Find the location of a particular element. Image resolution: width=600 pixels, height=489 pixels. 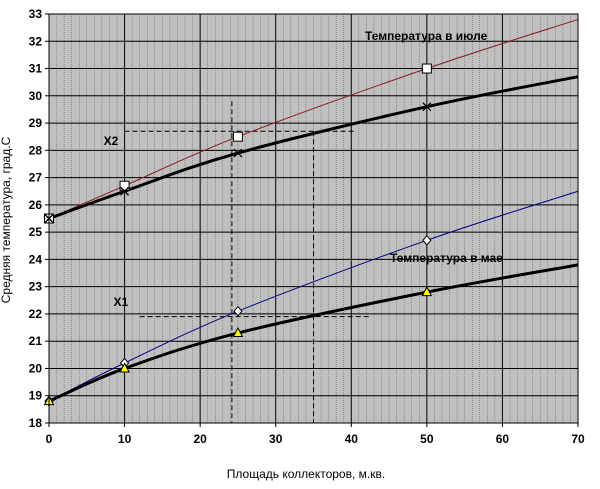

y-tick-label: 24 is located at coordinates (36, 259).